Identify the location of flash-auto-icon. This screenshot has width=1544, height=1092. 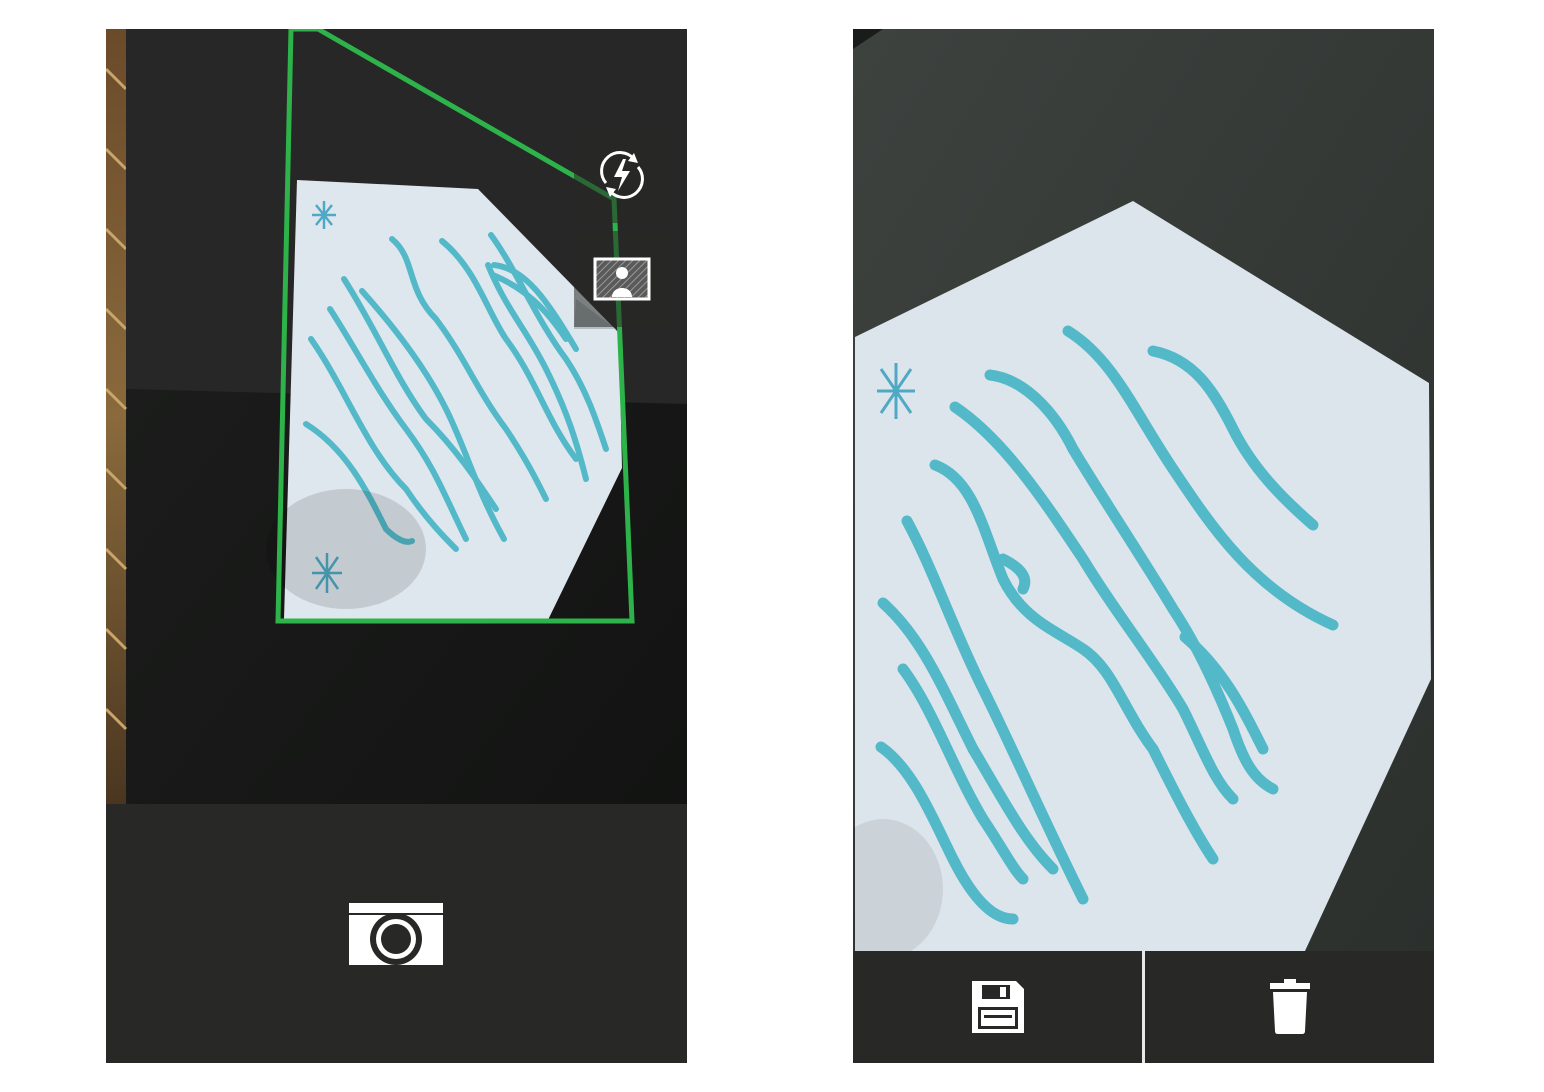
(622, 175).